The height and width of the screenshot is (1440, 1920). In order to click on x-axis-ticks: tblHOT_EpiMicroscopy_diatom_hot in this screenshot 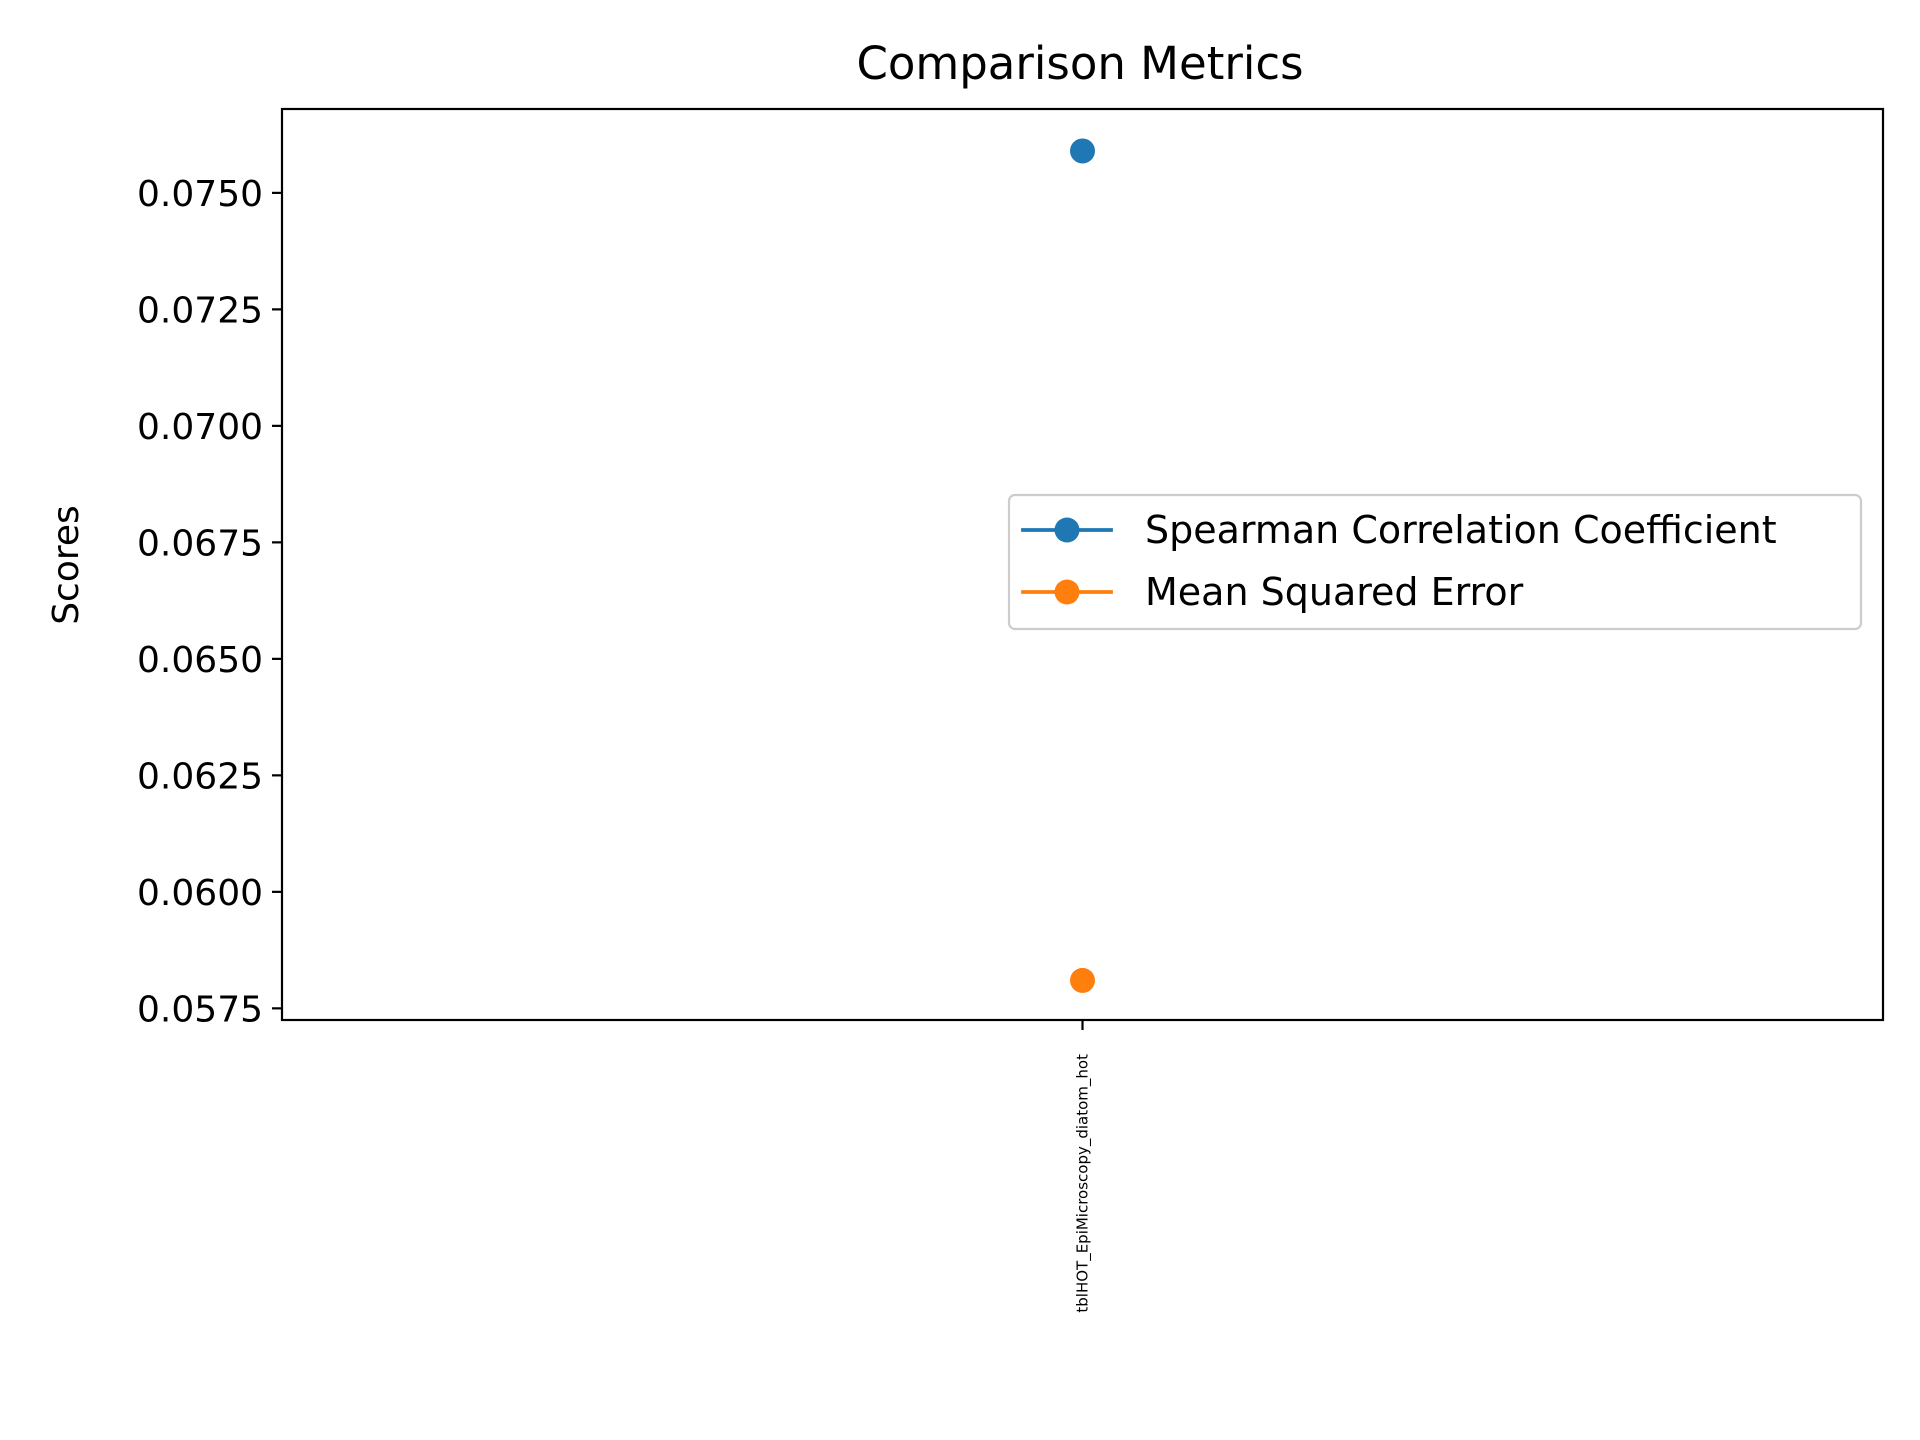, I will do `click(1083, 1166)`.